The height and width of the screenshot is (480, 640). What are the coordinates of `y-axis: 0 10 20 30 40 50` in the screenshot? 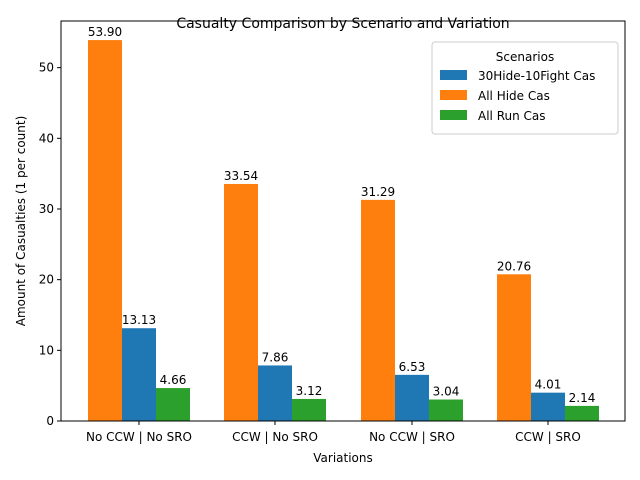 It's located at (50, 244).